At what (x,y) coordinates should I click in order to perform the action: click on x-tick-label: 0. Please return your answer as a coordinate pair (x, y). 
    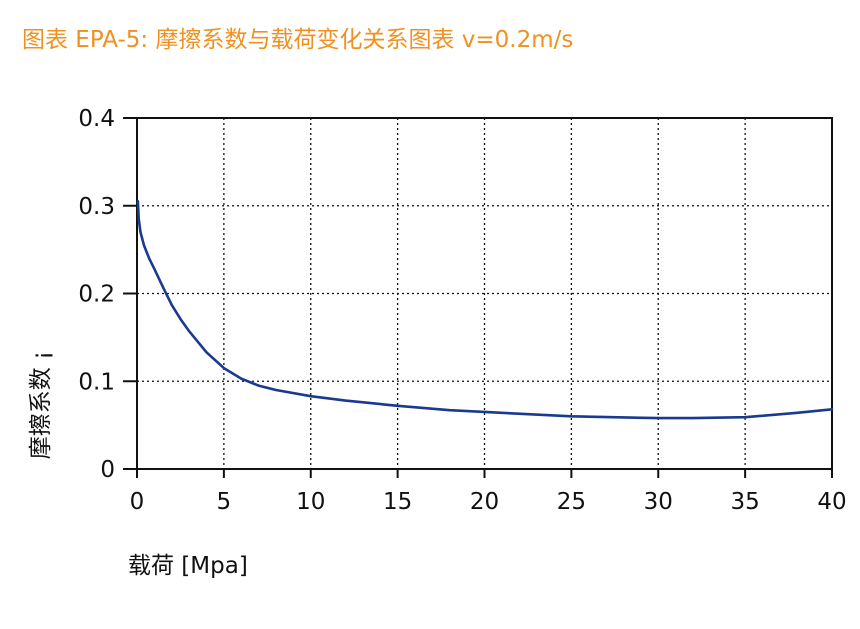
    Looking at the image, I should click on (137, 502).